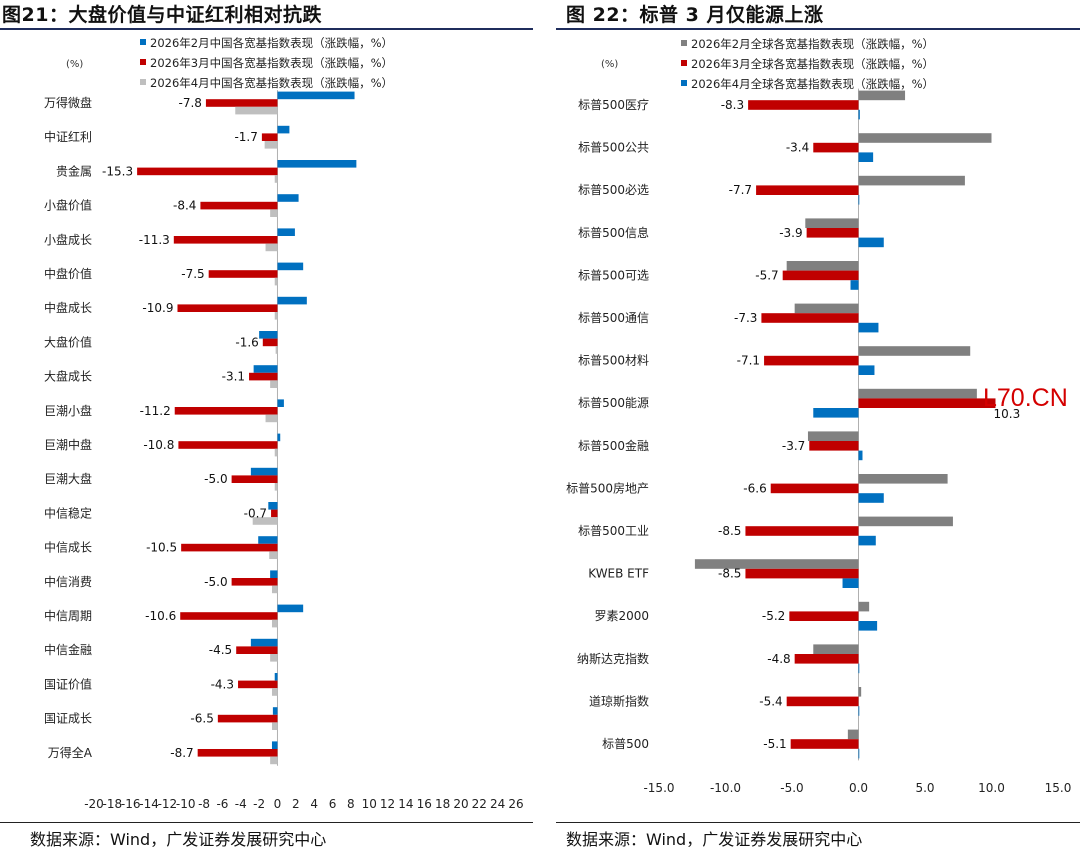 This screenshot has width=1080, height=858. I want to click on data-label: -6.6, so click(754, 488).